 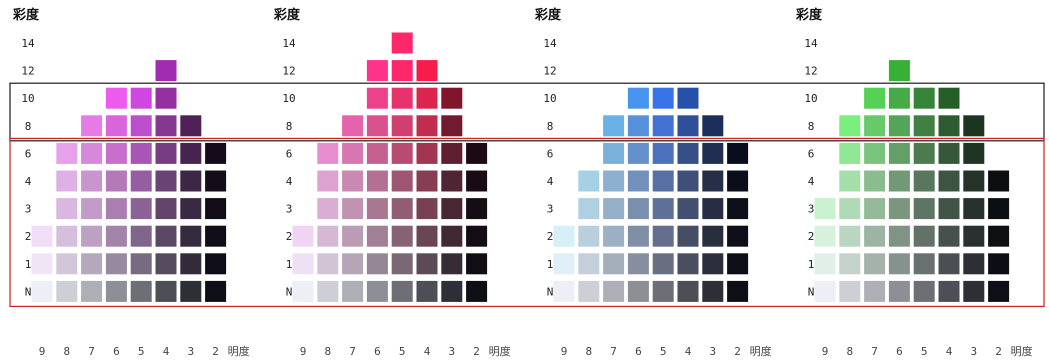 I want to click on y-axis-title-0: 彩度, so click(x=26, y=15).